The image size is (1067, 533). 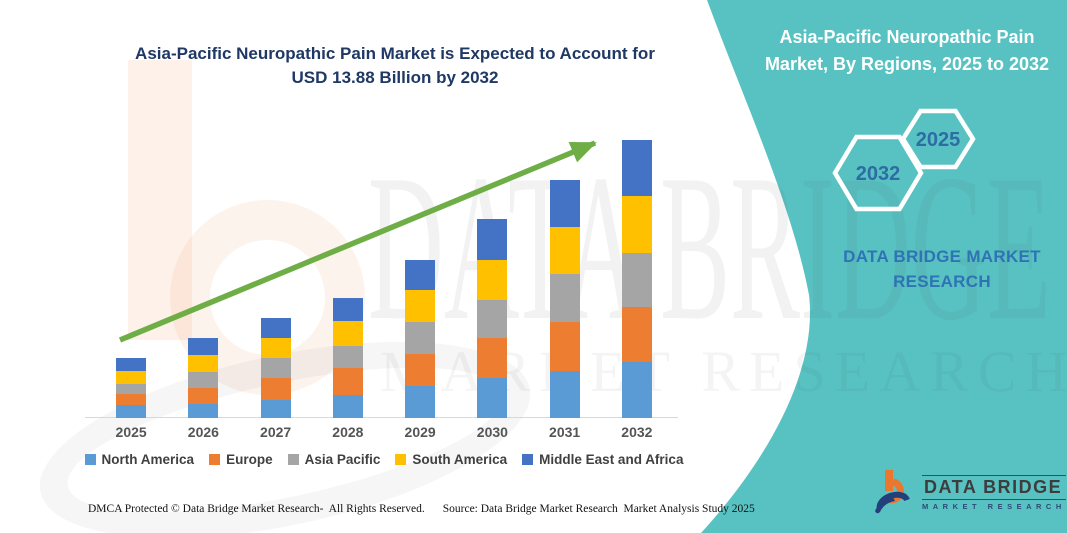 I want to click on segment-europe-2029, so click(x=420, y=370).